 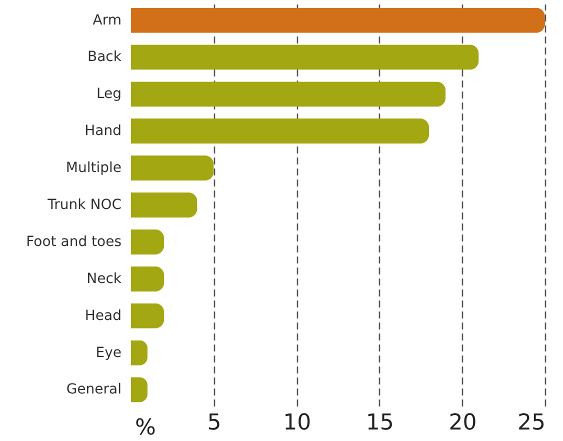 What do you see at coordinates (103, 316) in the screenshot?
I see `y-tick-label: Head` at bounding box center [103, 316].